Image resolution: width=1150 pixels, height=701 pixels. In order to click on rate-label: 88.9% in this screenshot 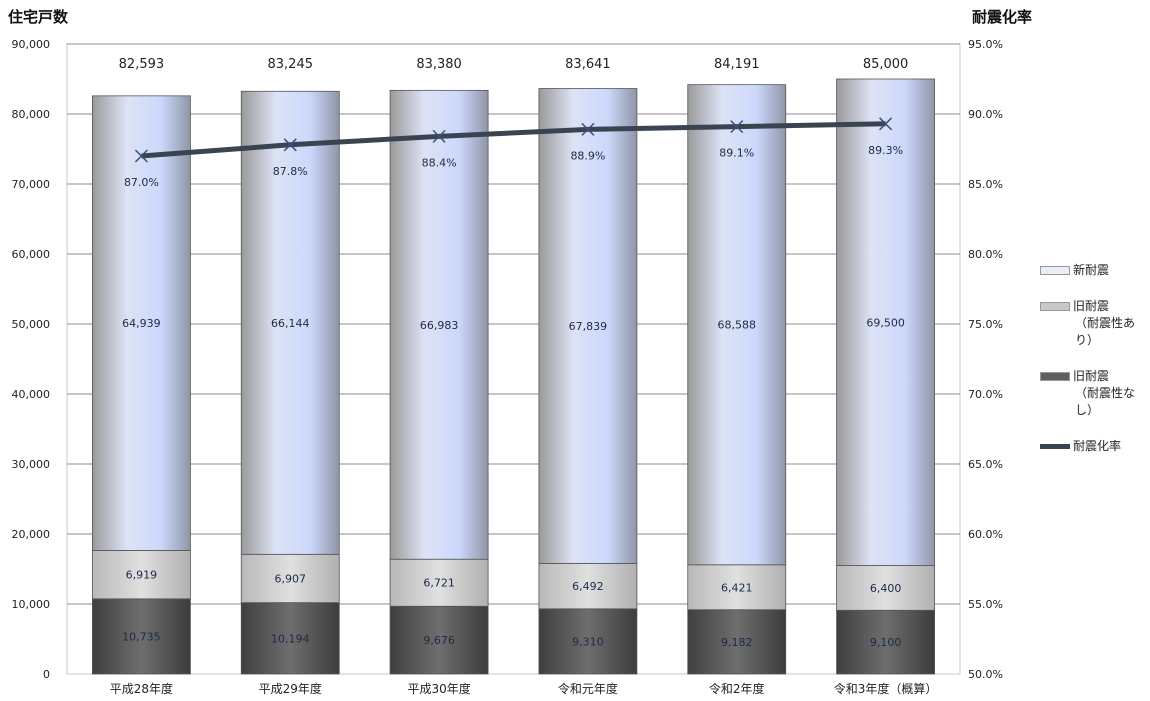, I will do `click(587, 155)`.